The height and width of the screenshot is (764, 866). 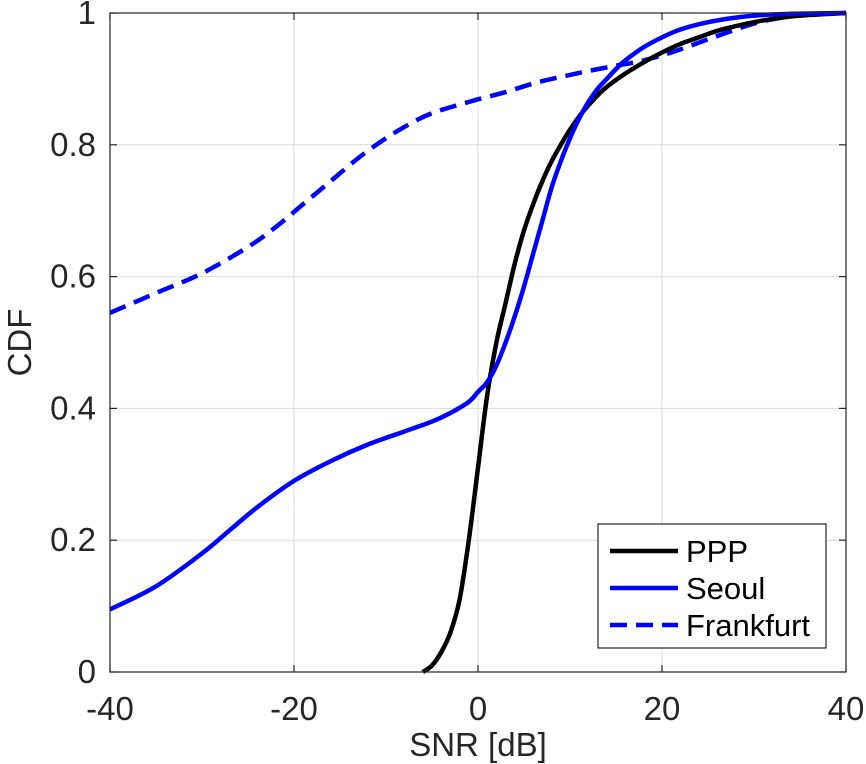 I want to click on legend-label-seoul: Seoul, so click(x=725, y=588).